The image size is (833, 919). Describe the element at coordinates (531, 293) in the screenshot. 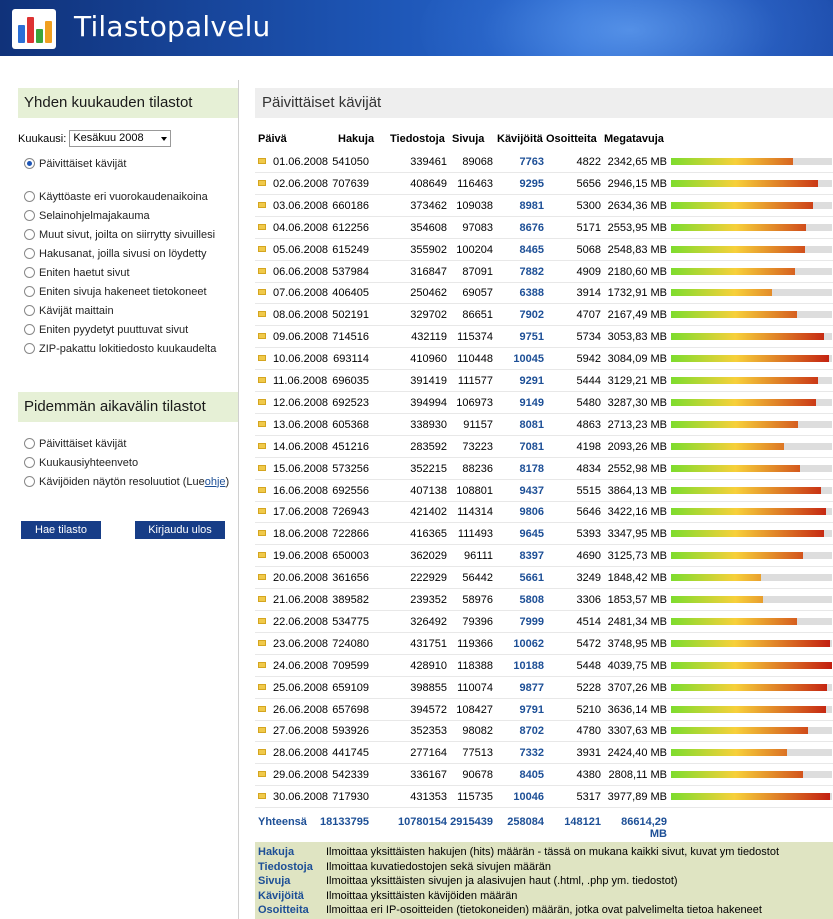

I see `row-visitors: 6388` at that location.